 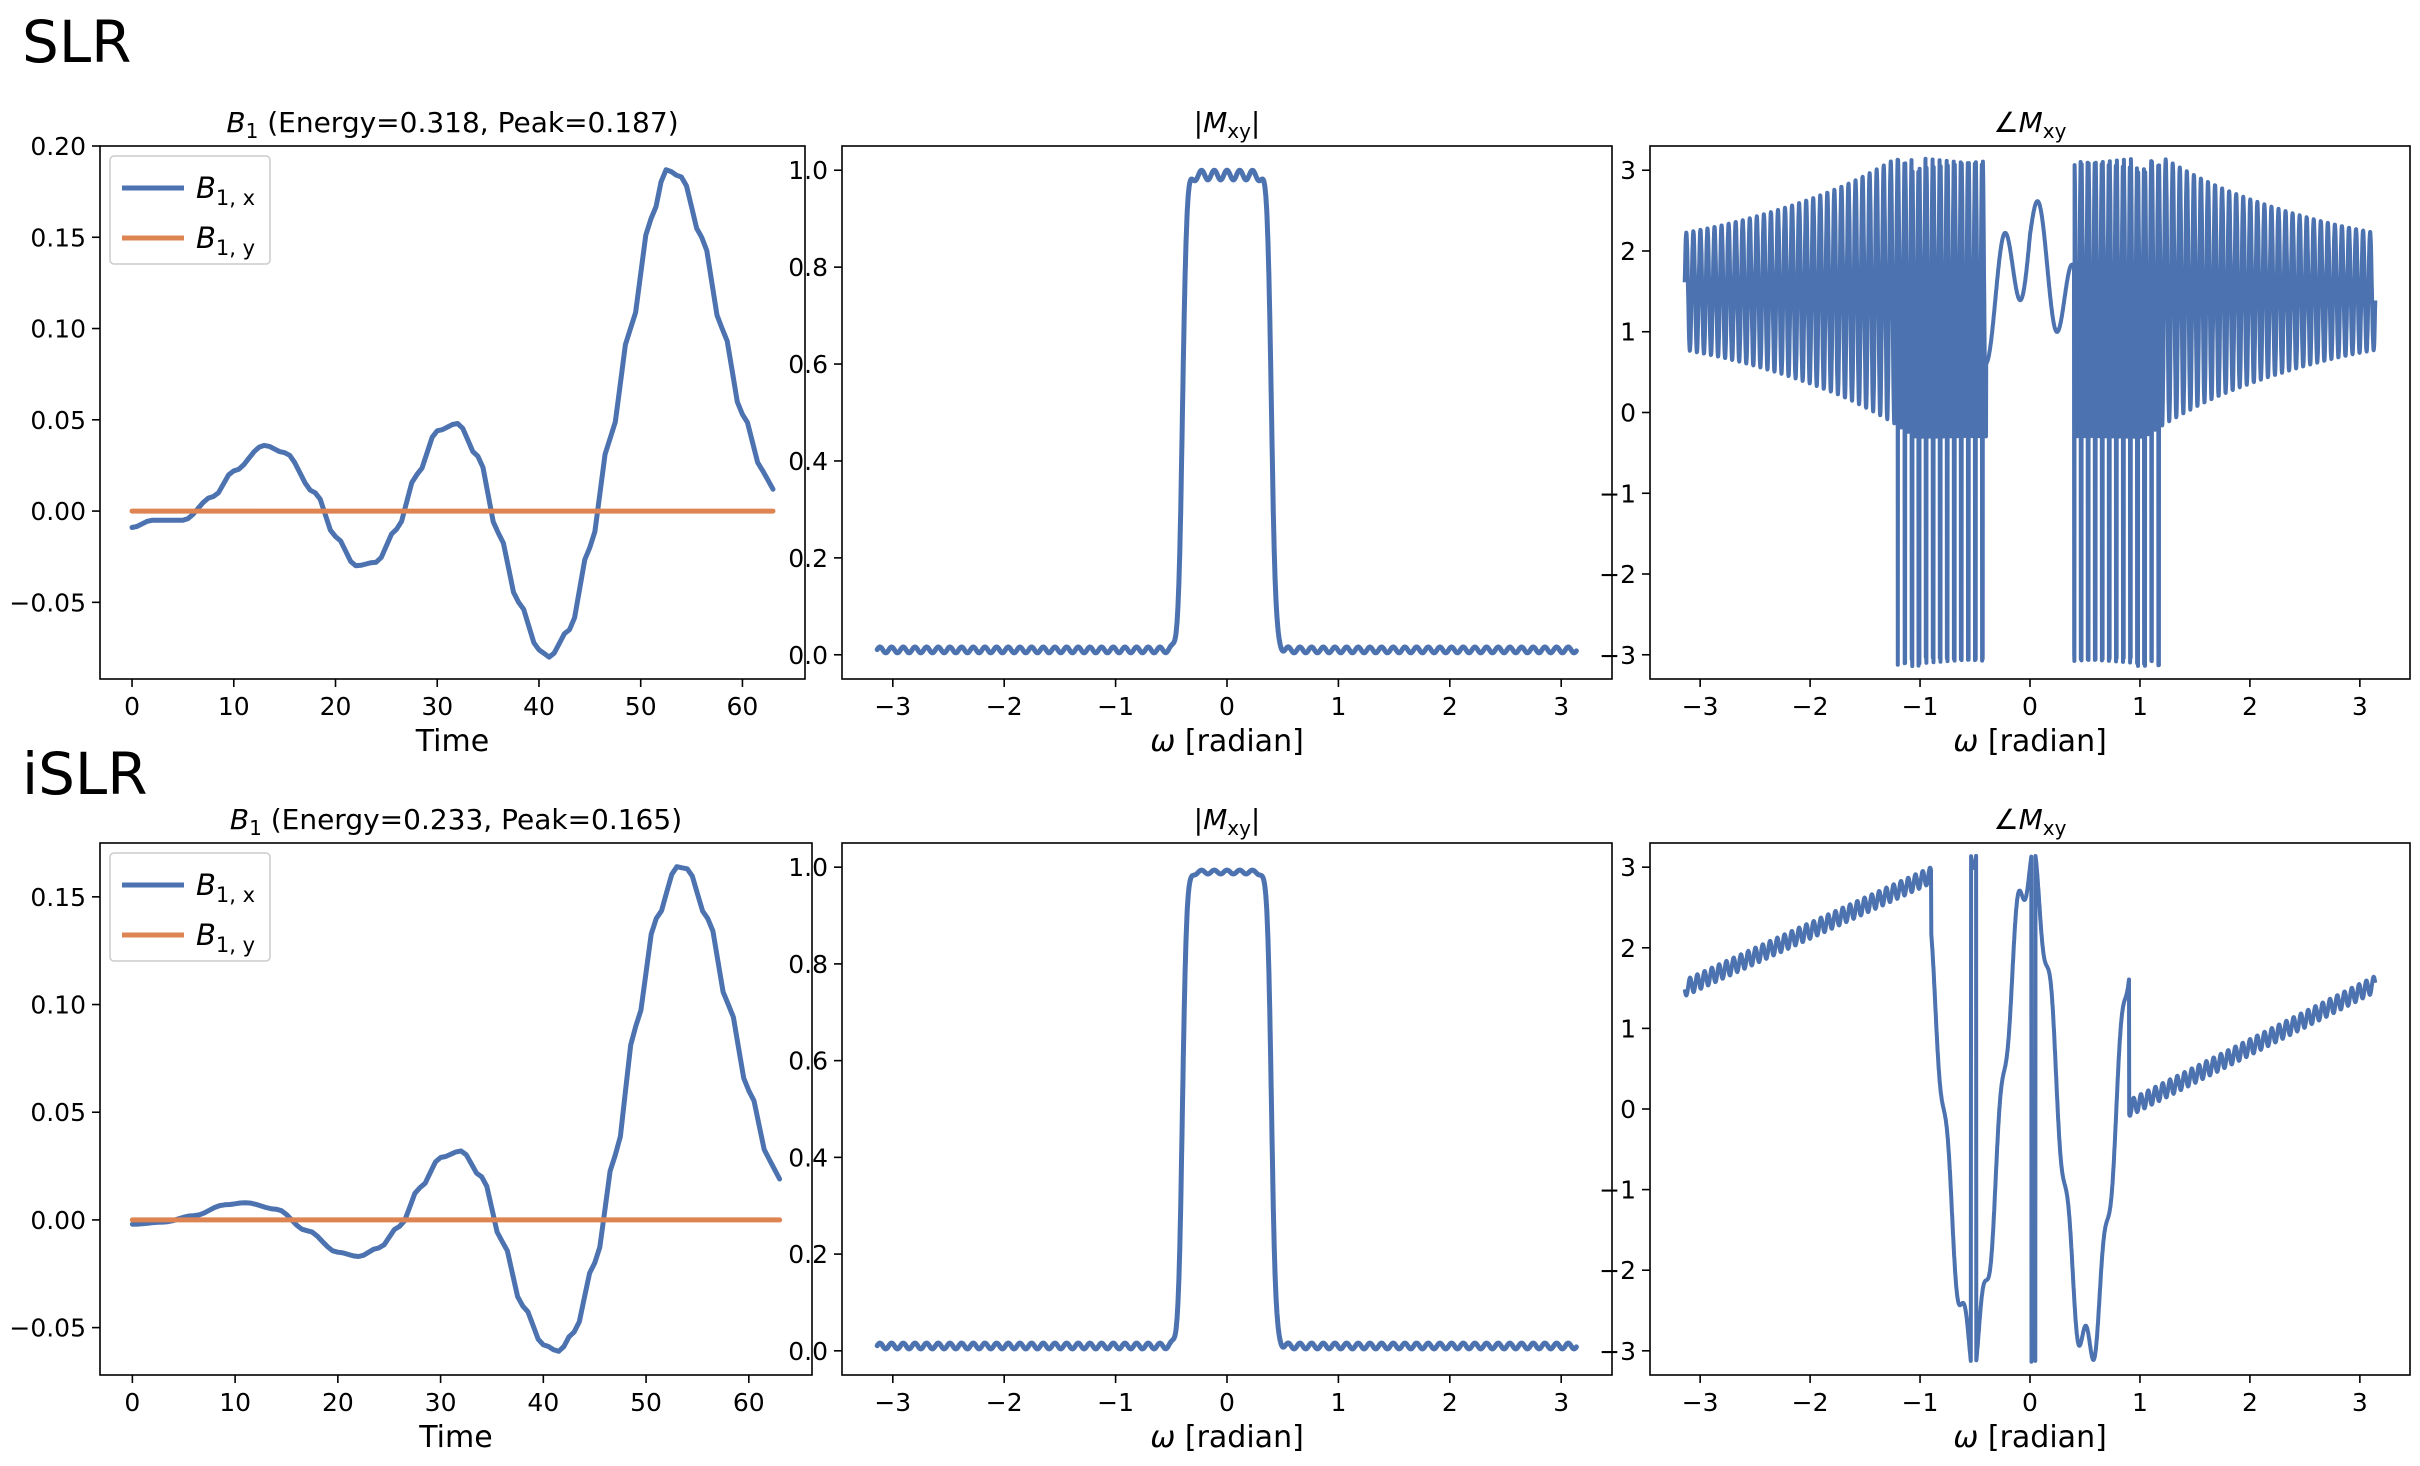 What do you see at coordinates (2030, 124) in the screenshot?
I see `panel-title: ∠Mxy` at bounding box center [2030, 124].